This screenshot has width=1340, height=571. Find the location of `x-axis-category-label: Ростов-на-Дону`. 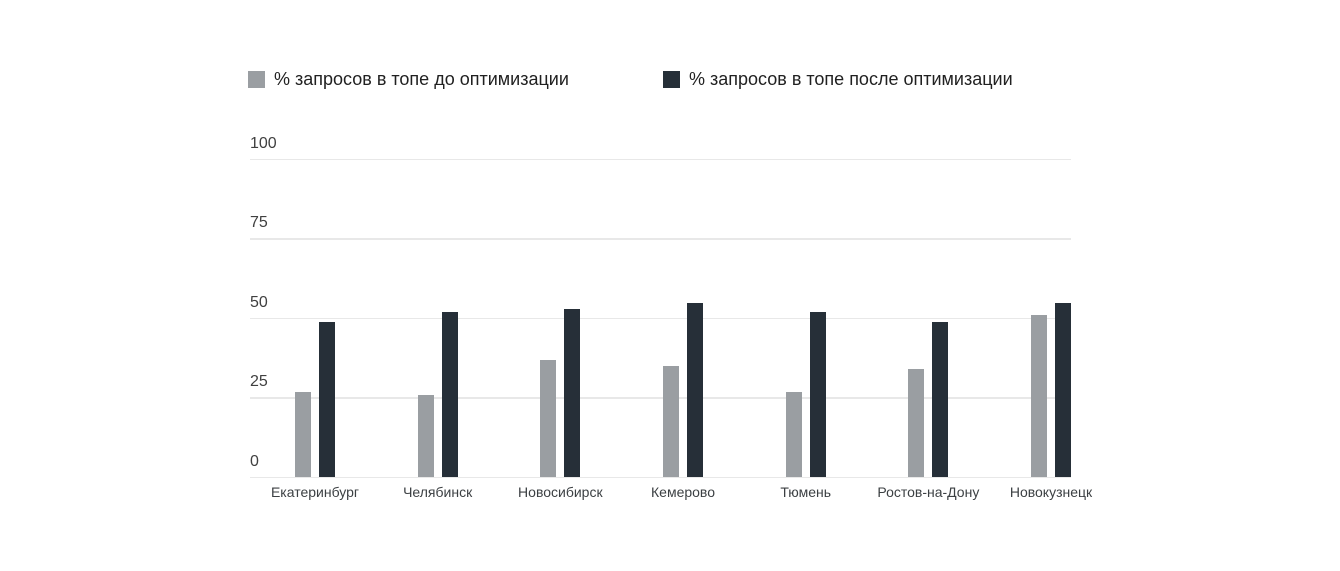

x-axis-category-label: Ростов-на-Дону is located at coordinates (928, 492).